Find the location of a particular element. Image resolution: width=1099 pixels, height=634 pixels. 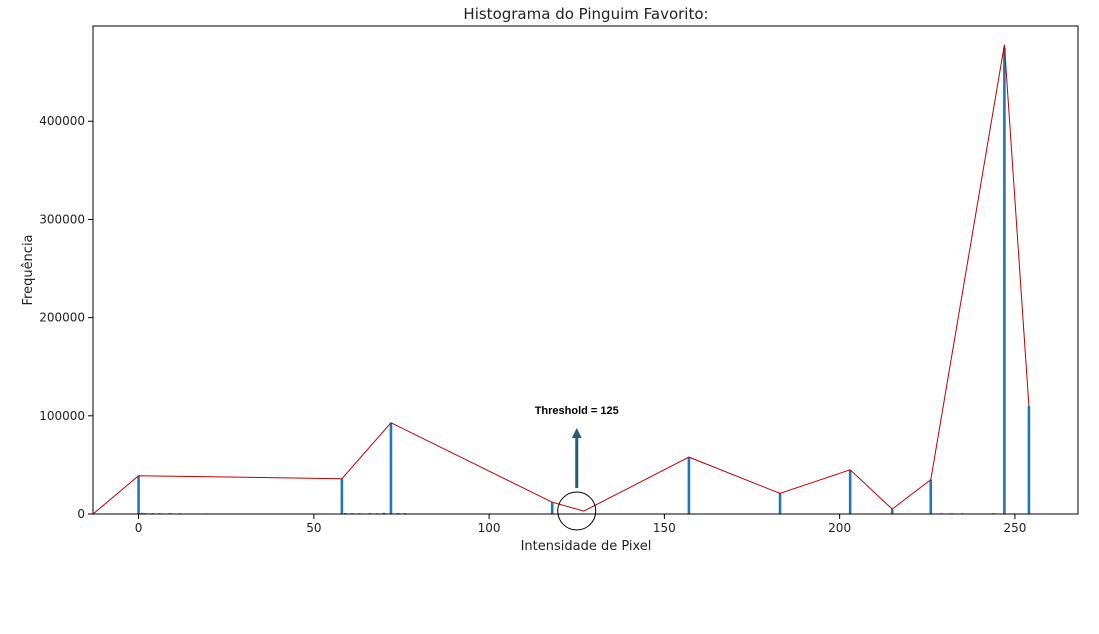

y-axis-label: Frequência is located at coordinates (28, 269).